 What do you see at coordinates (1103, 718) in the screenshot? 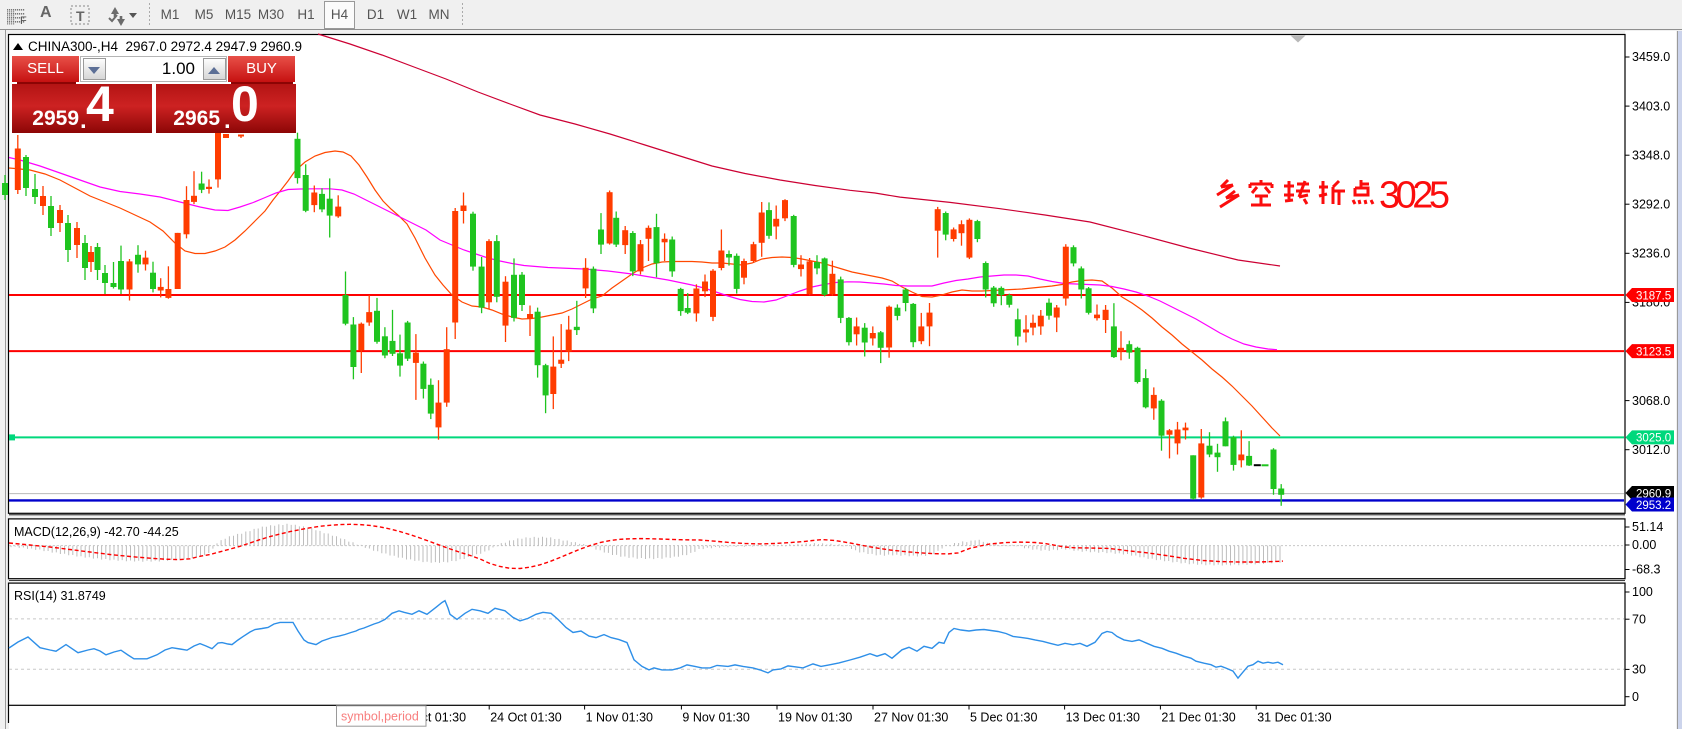
I see `svg-text: 13 Dec 01:30` at bounding box center [1103, 718].